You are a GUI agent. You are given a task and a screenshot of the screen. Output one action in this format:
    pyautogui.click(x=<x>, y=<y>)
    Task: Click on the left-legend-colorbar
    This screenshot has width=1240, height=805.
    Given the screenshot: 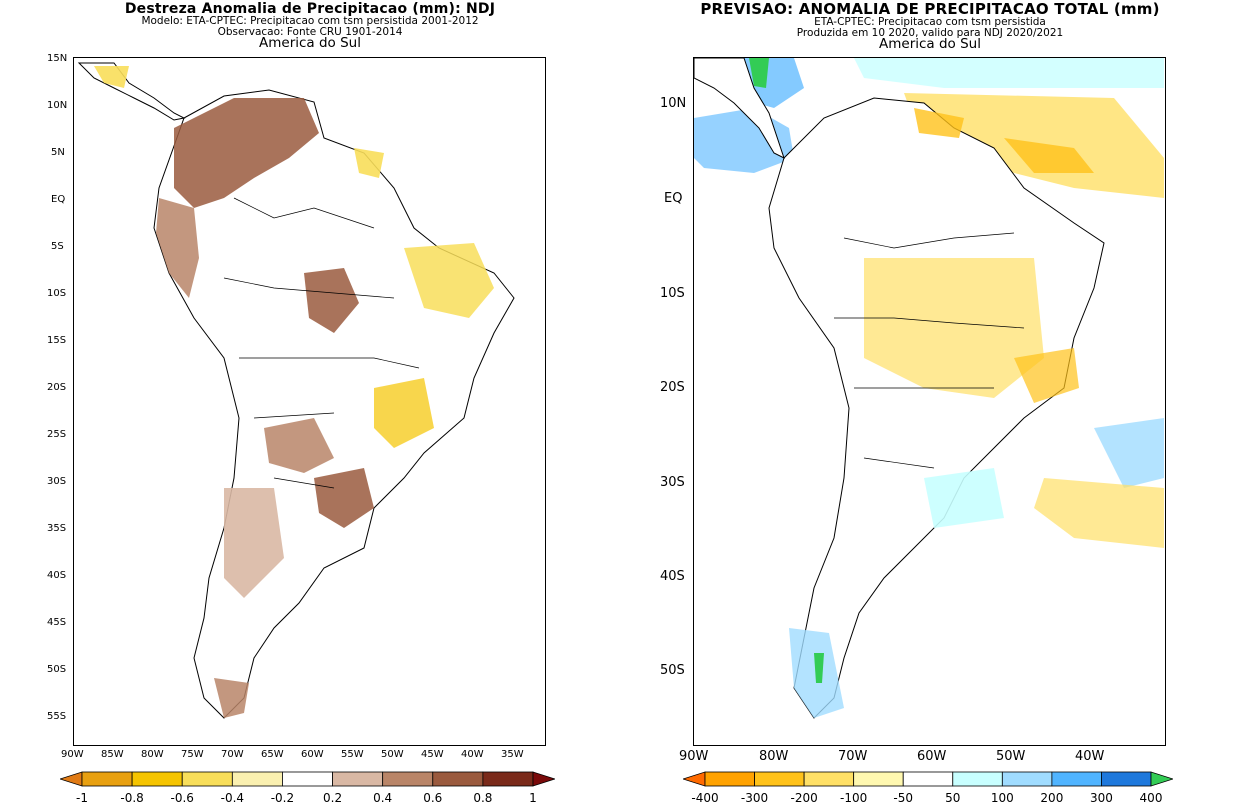 What is the action you would take?
    pyautogui.click(x=307, y=779)
    